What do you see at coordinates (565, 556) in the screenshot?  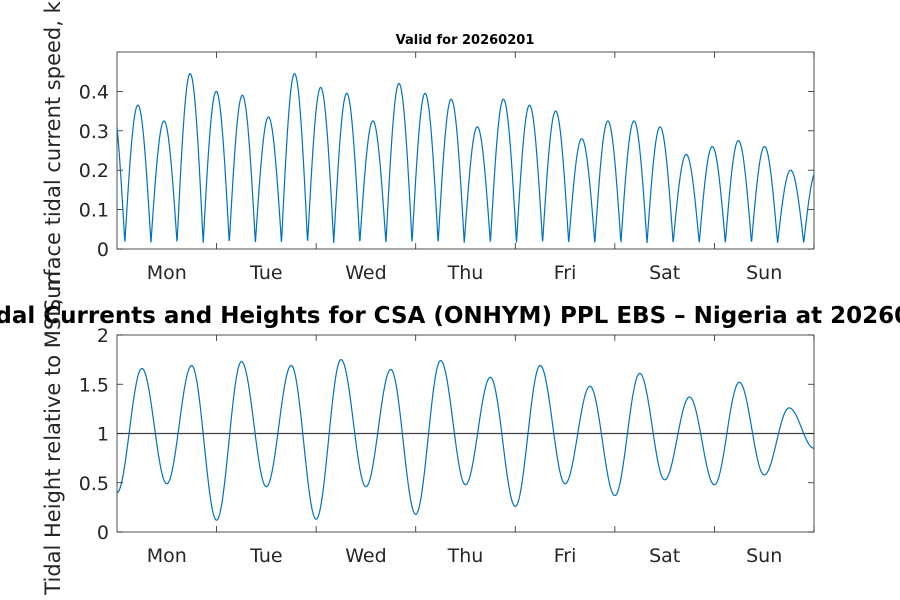 I see `tidal-height-x-tick-label: Fri` at bounding box center [565, 556].